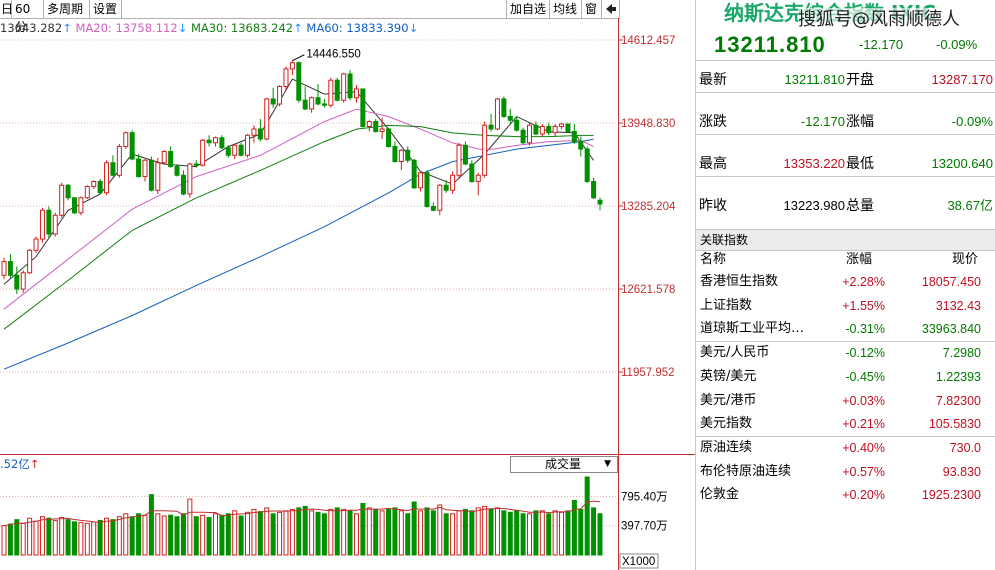  What do you see at coordinates (814, 163) in the screenshot?
I see `stat-value: 13353.220` at bounding box center [814, 163].